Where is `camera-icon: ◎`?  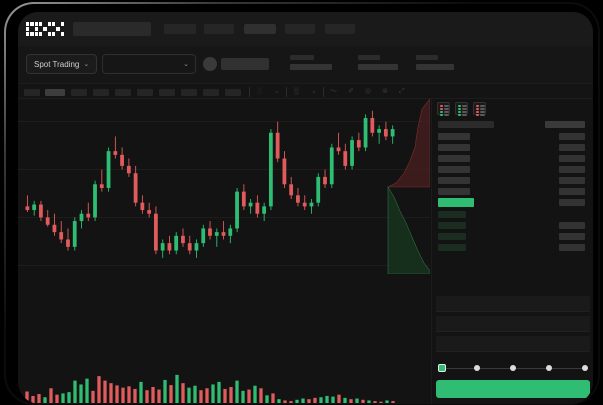 camera-icon: ◎ is located at coordinates (368, 91).